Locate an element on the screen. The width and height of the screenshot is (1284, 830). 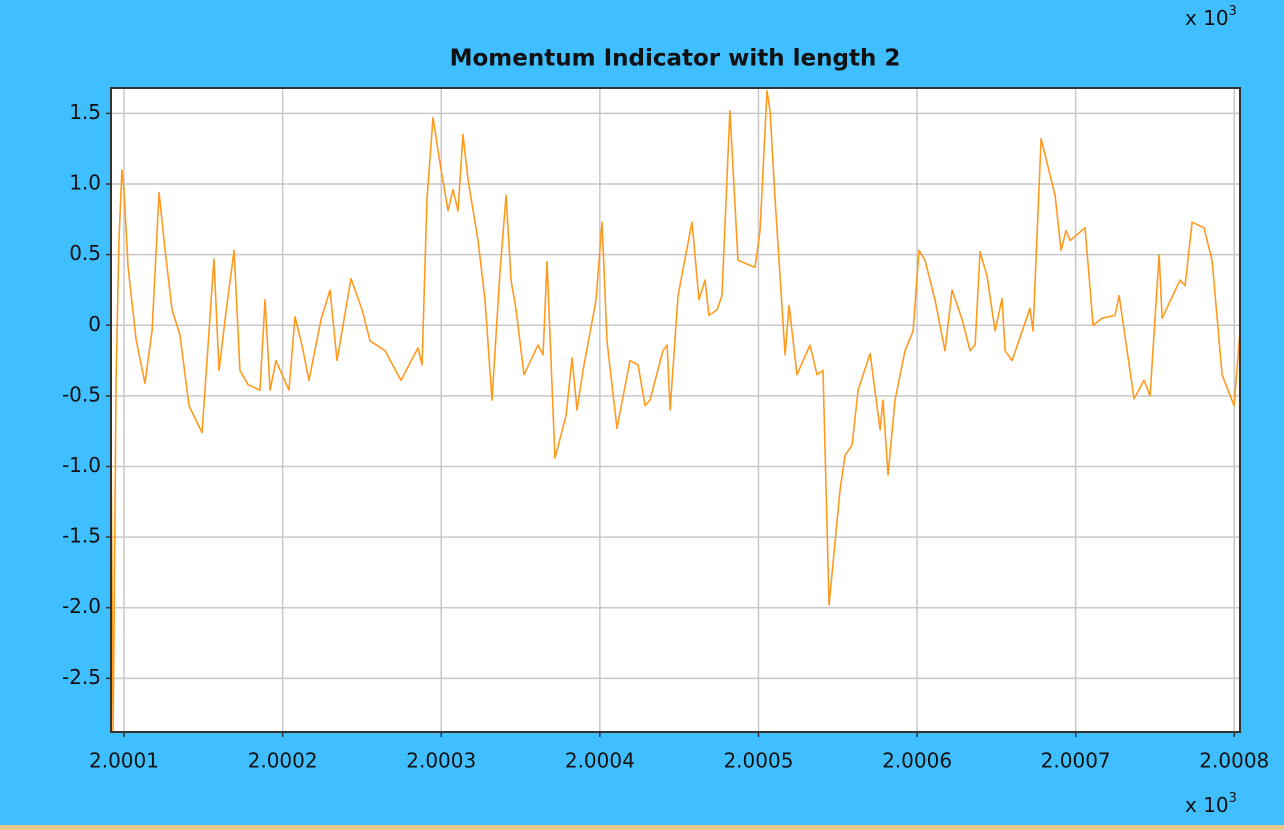
chart-title: Momentum Indicator with length 2 is located at coordinates (675, 59).